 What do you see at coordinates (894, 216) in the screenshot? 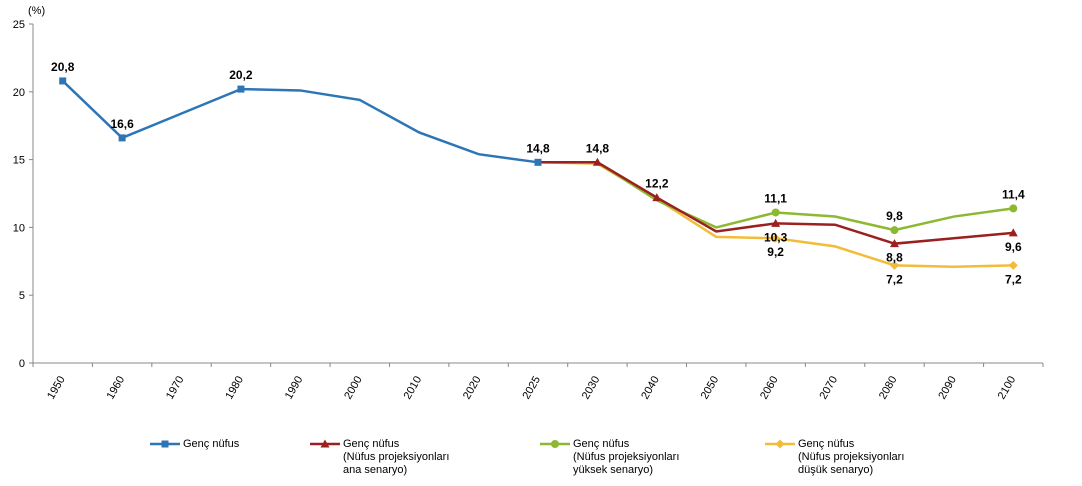
I see `data-label: 9,8` at bounding box center [894, 216].